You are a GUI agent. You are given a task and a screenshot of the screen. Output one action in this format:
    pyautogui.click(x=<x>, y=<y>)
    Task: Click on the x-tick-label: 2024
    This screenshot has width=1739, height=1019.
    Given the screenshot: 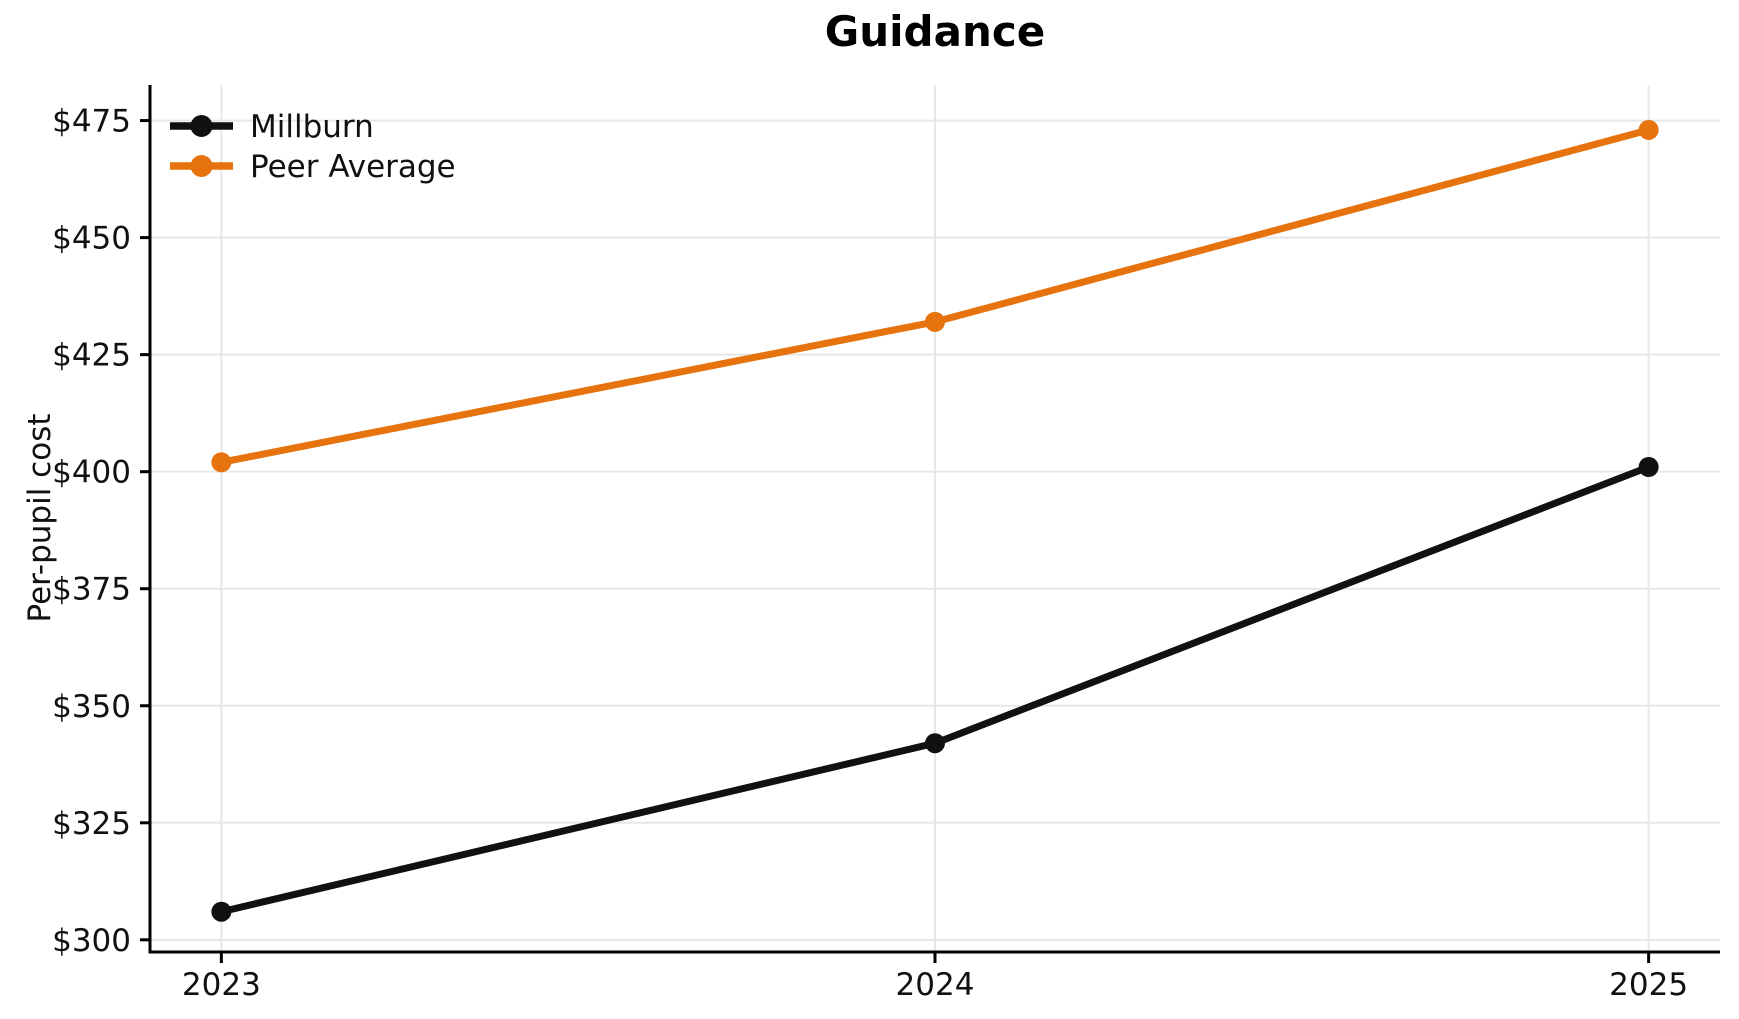 What is the action you would take?
    pyautogui.click(x=935, y=985)
    